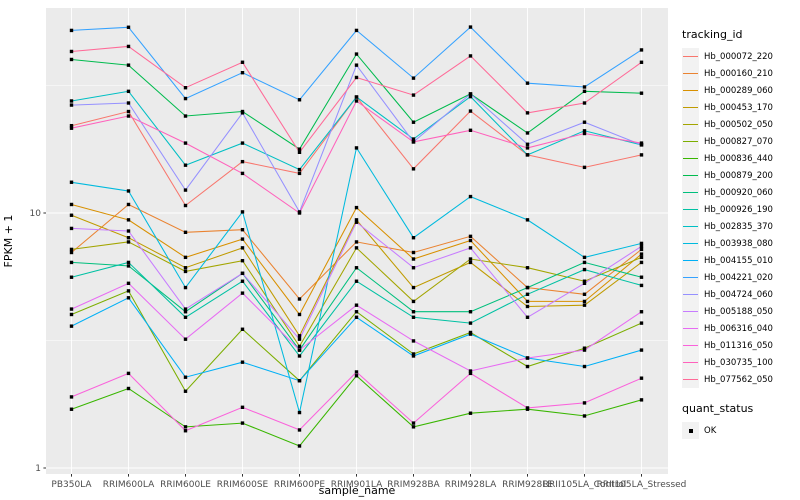 This screenshot has width=800, height=500. I want to click on legend-entry-Hb_006316_040: Hb_006316_040, so click(741, 328).